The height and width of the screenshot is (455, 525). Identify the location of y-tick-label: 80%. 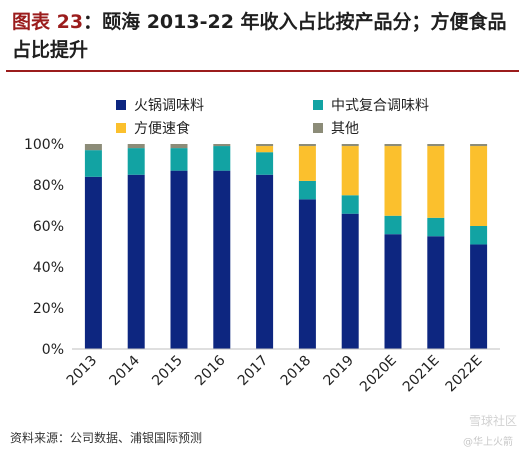
(48, 186).